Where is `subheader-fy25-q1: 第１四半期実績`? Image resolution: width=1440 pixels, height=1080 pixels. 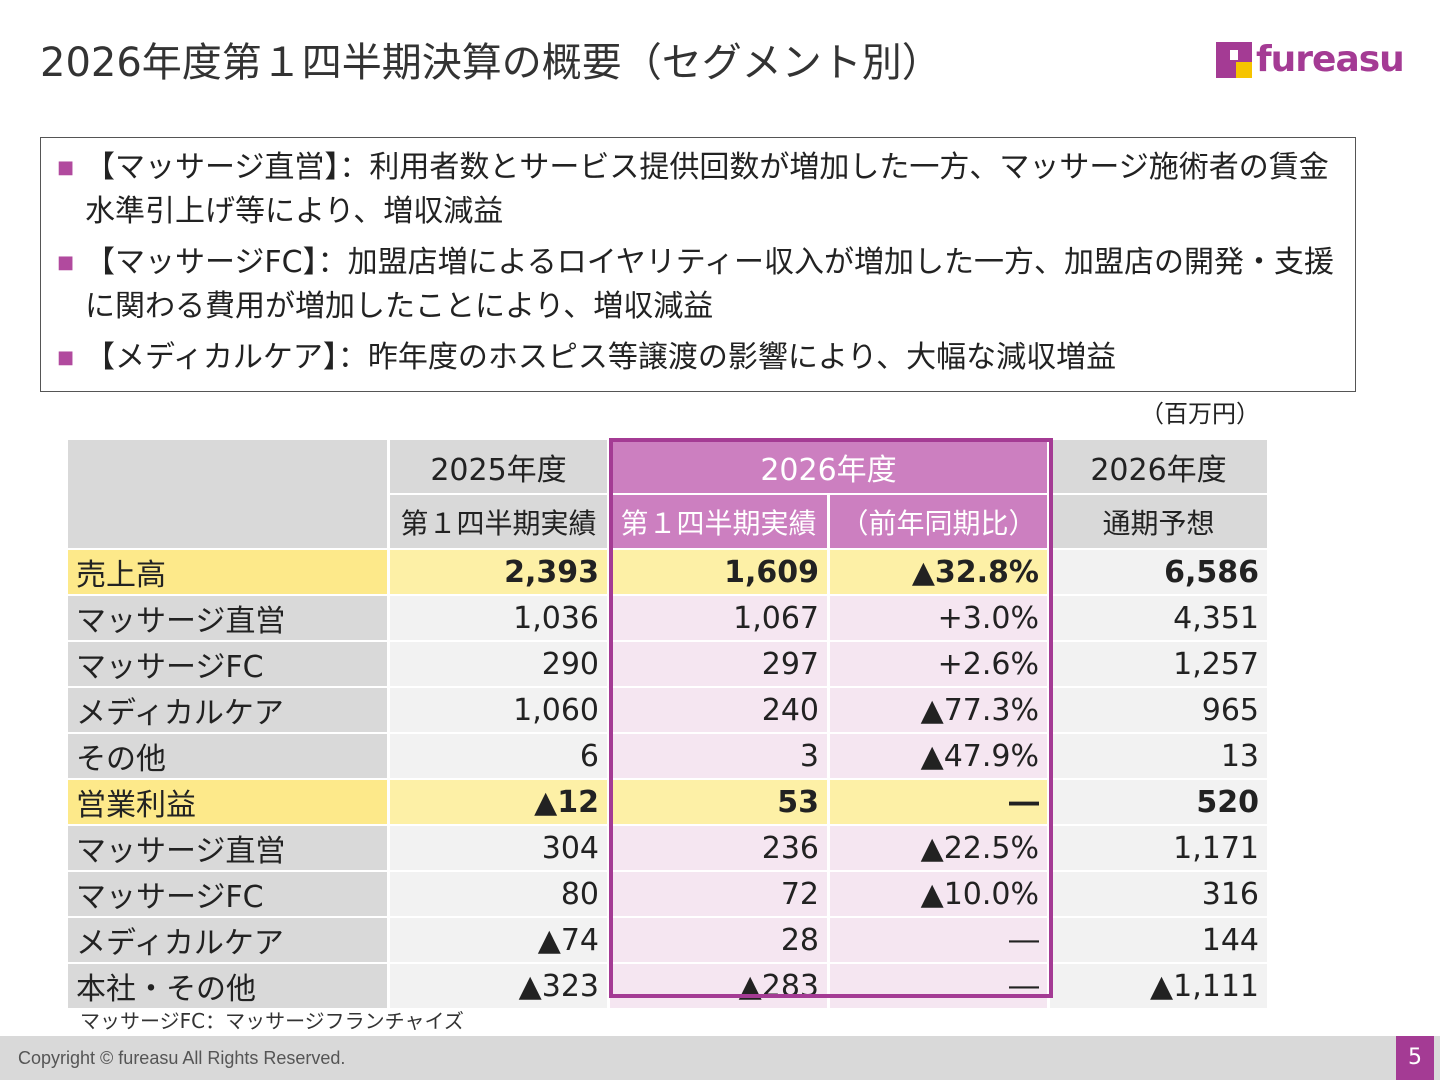 subheader-fy25-q1: 第１四半期実績 is located at coordinates (500, 522).